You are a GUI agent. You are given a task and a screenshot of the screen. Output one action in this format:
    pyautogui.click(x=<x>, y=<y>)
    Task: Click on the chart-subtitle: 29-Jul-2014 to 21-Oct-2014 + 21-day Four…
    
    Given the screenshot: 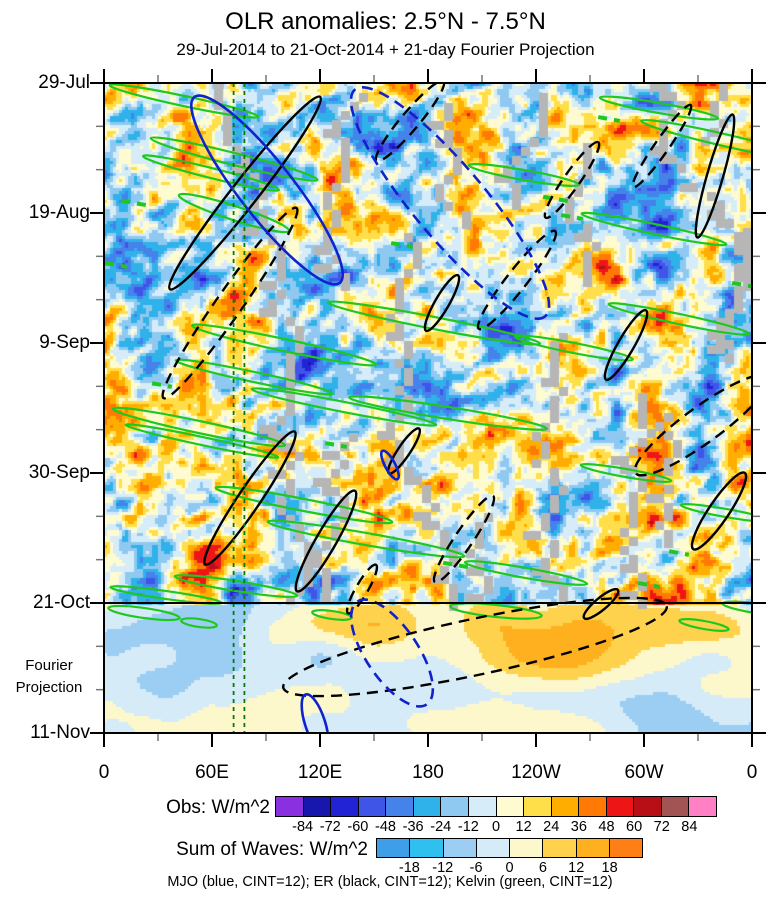 What is the action you would take?
    pyautogui.click(x=385, y=49)
    